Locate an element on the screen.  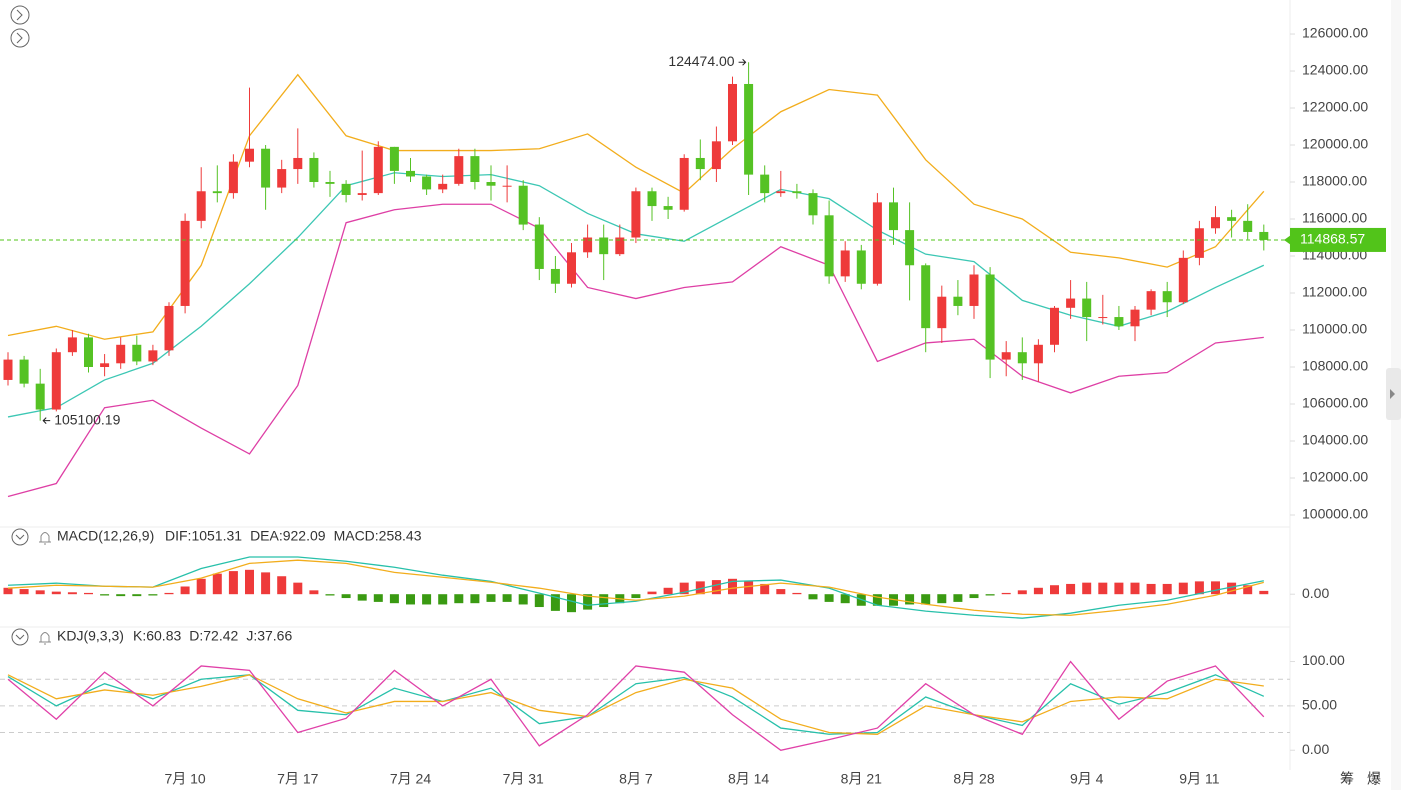
x-tick-label: 8月 28 is located at coordinates (973, 779).